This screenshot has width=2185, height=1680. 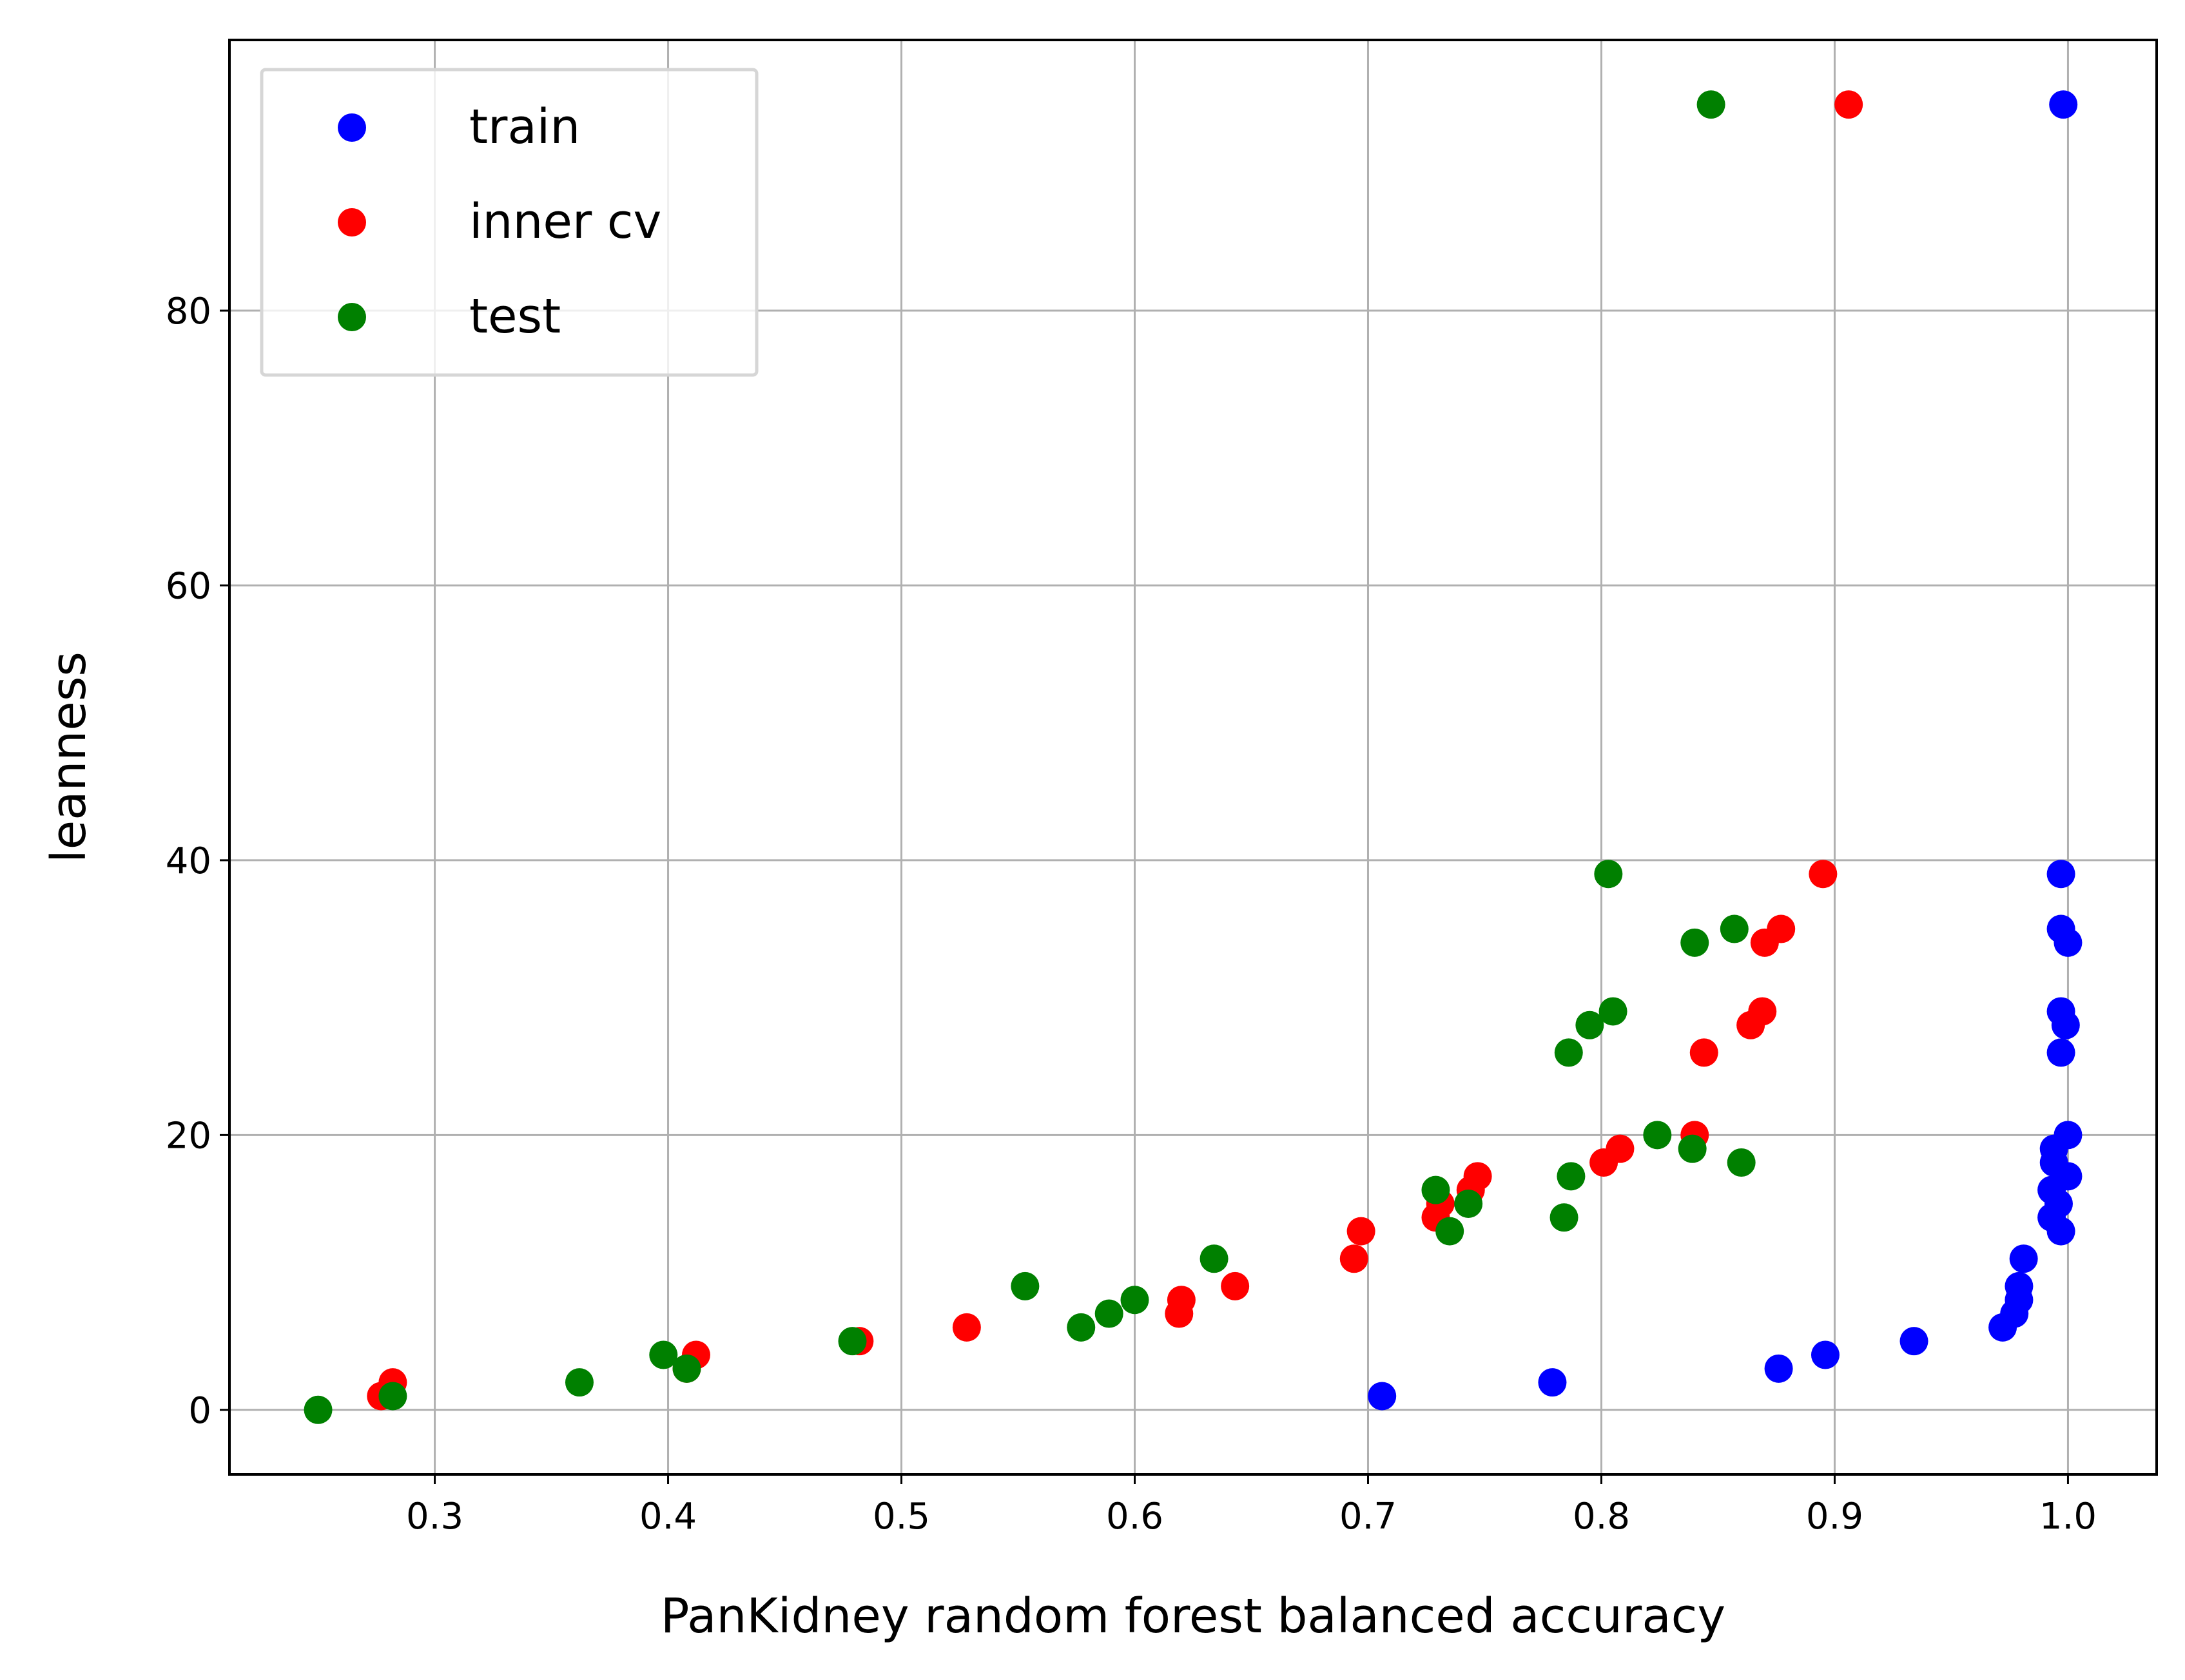 What do you see at coordinates (515, 317) in the screenshot?
I see `legend-label-test: test` at bounding box center [515, 317].